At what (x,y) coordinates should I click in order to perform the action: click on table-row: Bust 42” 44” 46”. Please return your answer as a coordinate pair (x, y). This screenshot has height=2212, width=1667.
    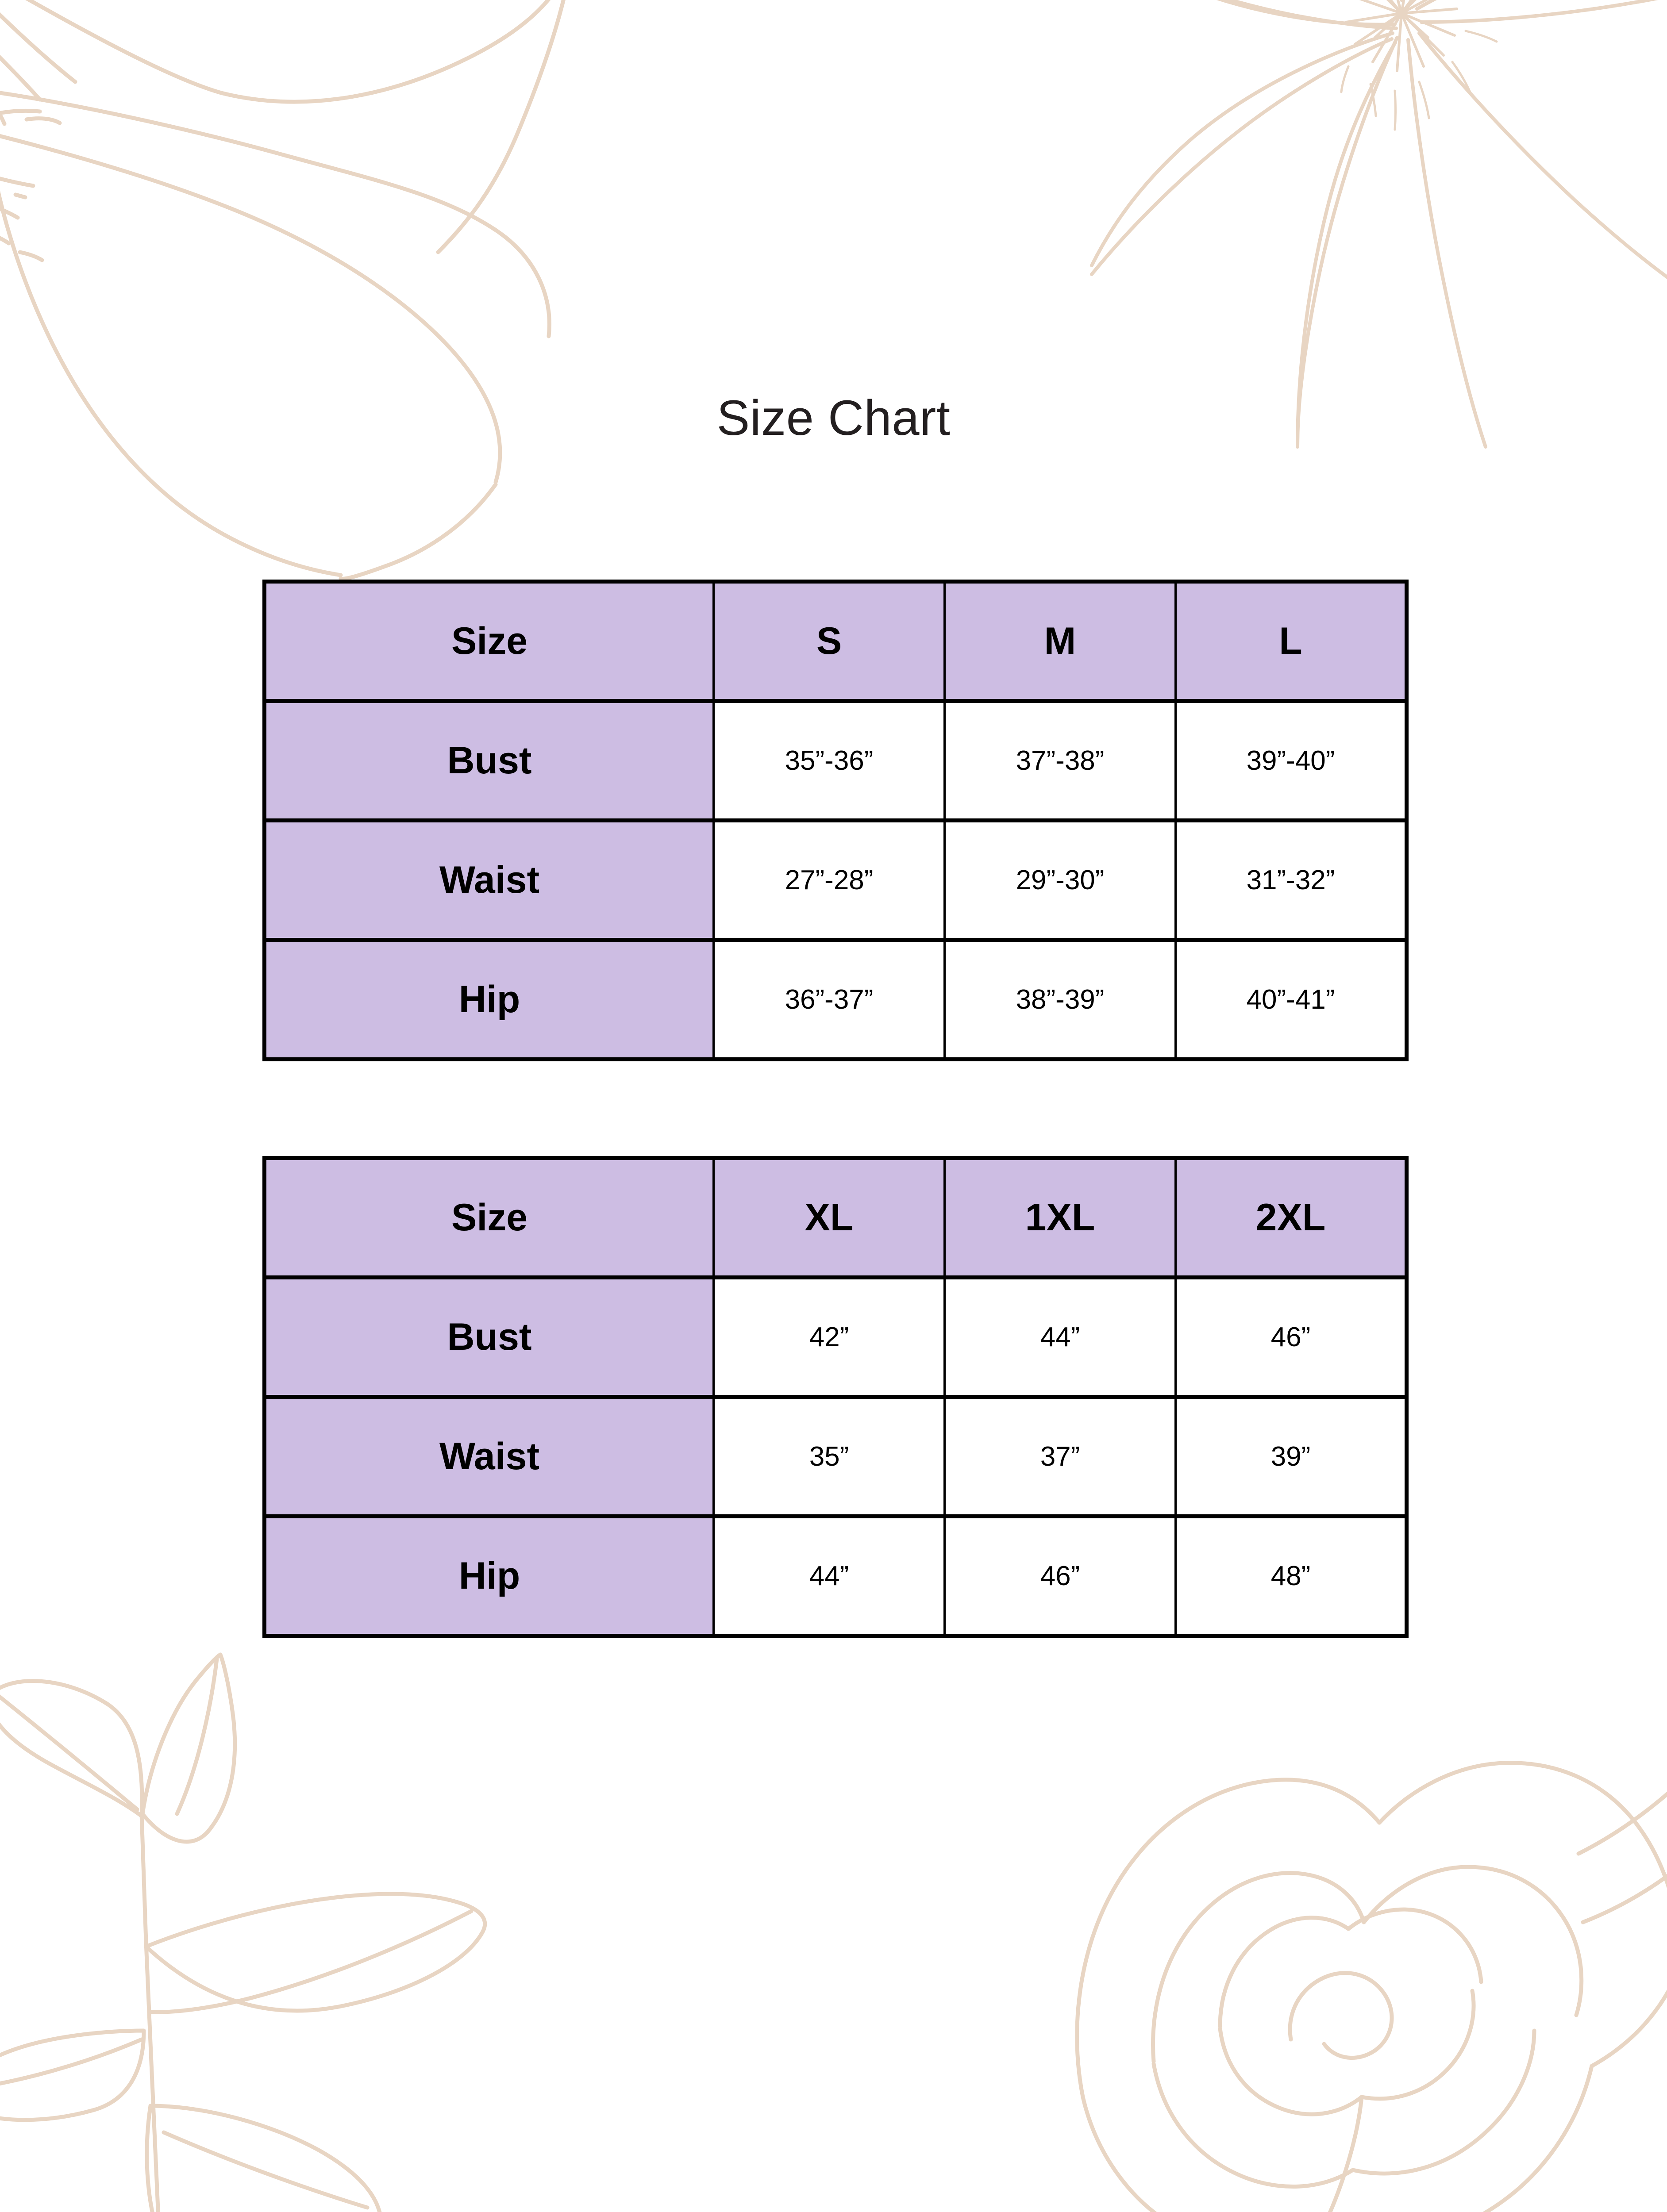
    Looking at the image, I should click on (835, 1336).